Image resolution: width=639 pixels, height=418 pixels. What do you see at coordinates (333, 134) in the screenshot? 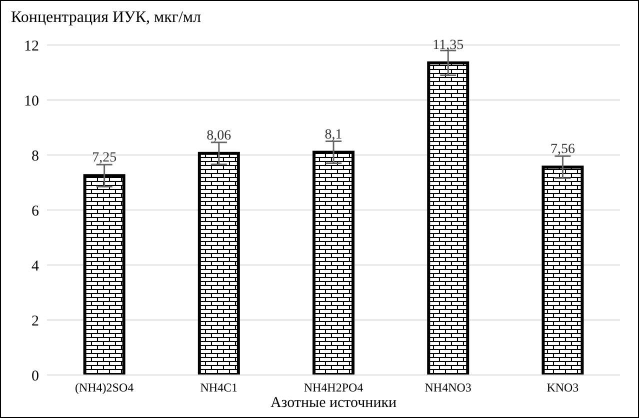
I see `data-label: 8,1` at bounding box center [333, 134].